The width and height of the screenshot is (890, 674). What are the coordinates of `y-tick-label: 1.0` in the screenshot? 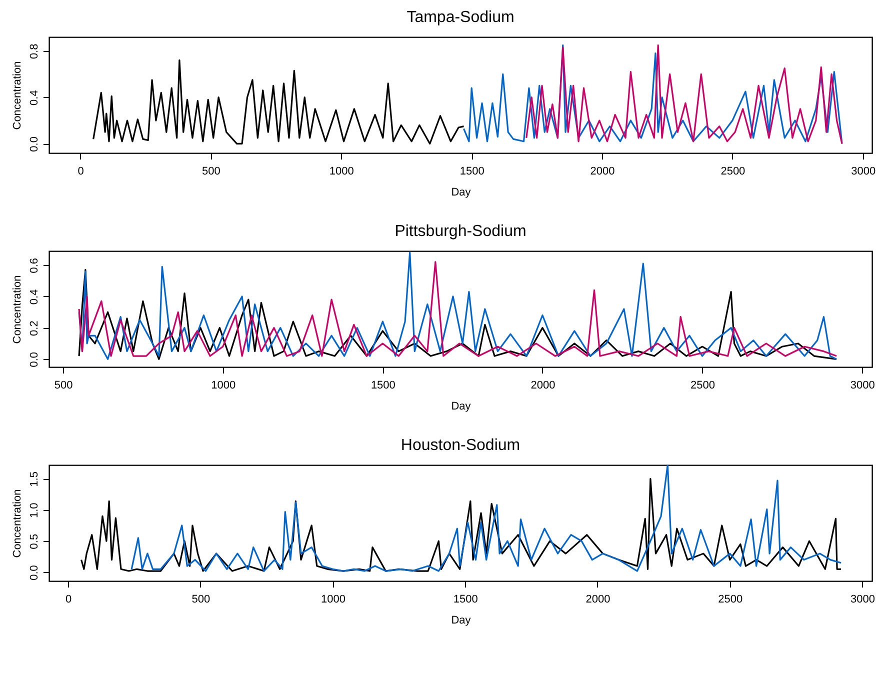 It's located at (34, 510).